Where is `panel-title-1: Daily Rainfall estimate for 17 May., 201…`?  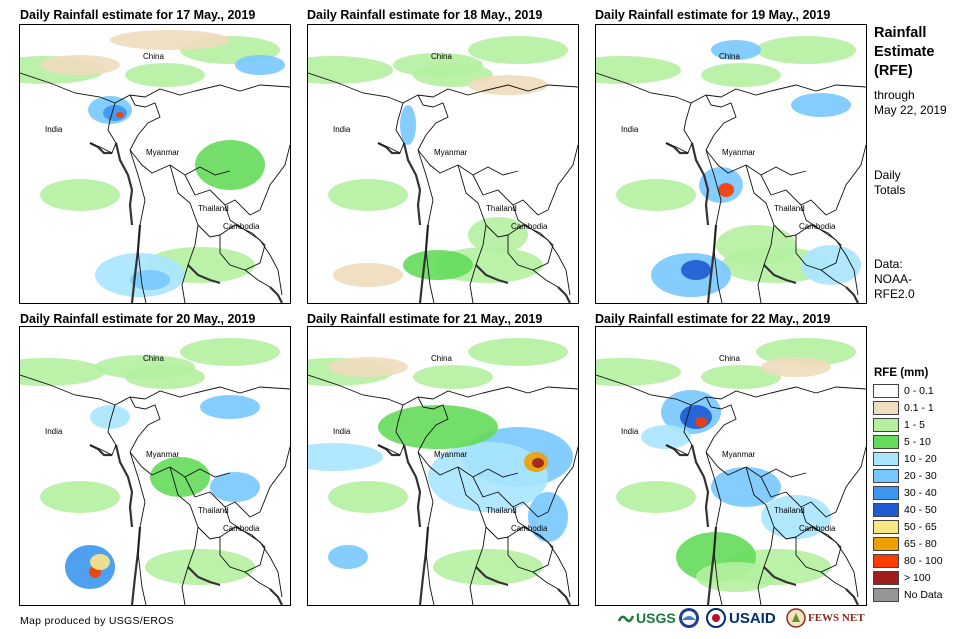 panel-title-1: Daily Rainfall estimate for 17 May., 201… is located at coordinates (138, 15).